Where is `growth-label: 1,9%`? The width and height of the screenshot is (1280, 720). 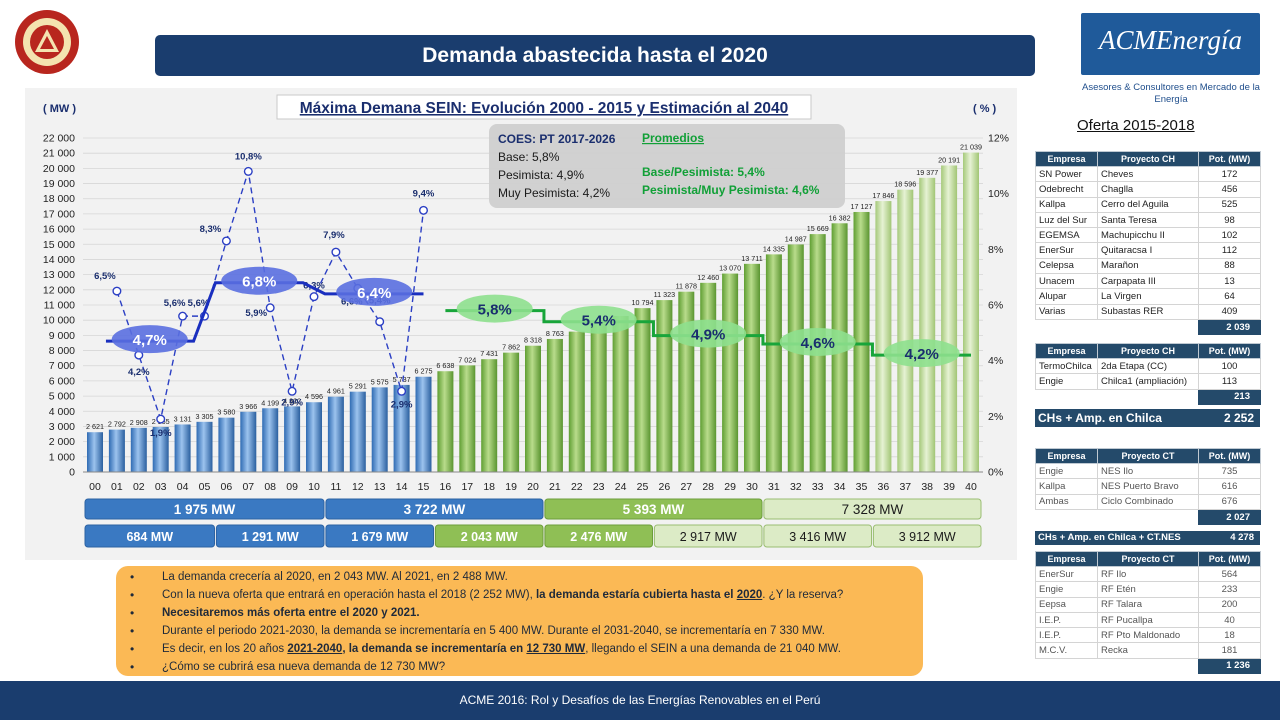
growth-label: 1,9% is located at coordinates (161, 433).